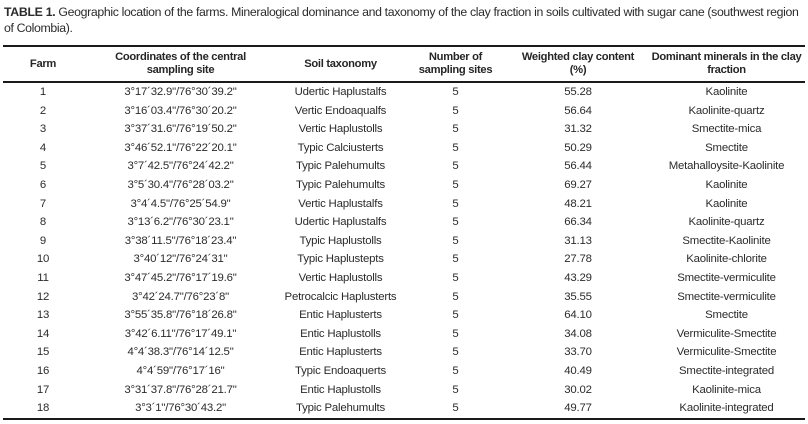 Image resolution: width=808 pixels, height=424 pixels. Describe the element at coordinates (578, 92) in the screenshot. I see `cell-clay-content: 55.28` at that location.